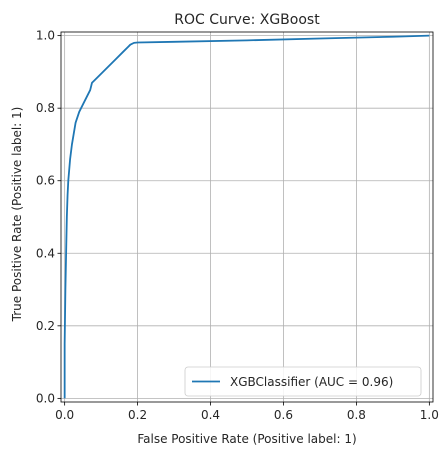  What do you see at coordinates (283, 415) in the screenshot?
I see `x-tick-label: 0.6` at bounding box center [283, 415].